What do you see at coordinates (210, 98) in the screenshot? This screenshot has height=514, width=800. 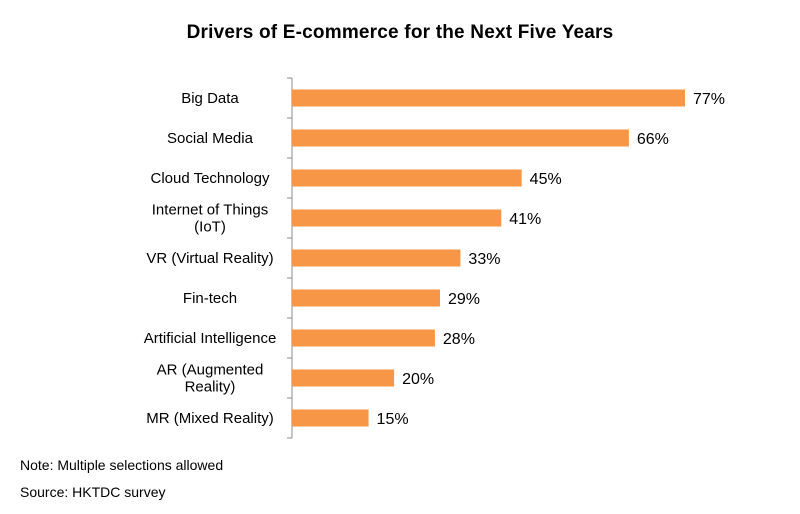 I see `category-label: Big Data` at bounding box center [210, 98].